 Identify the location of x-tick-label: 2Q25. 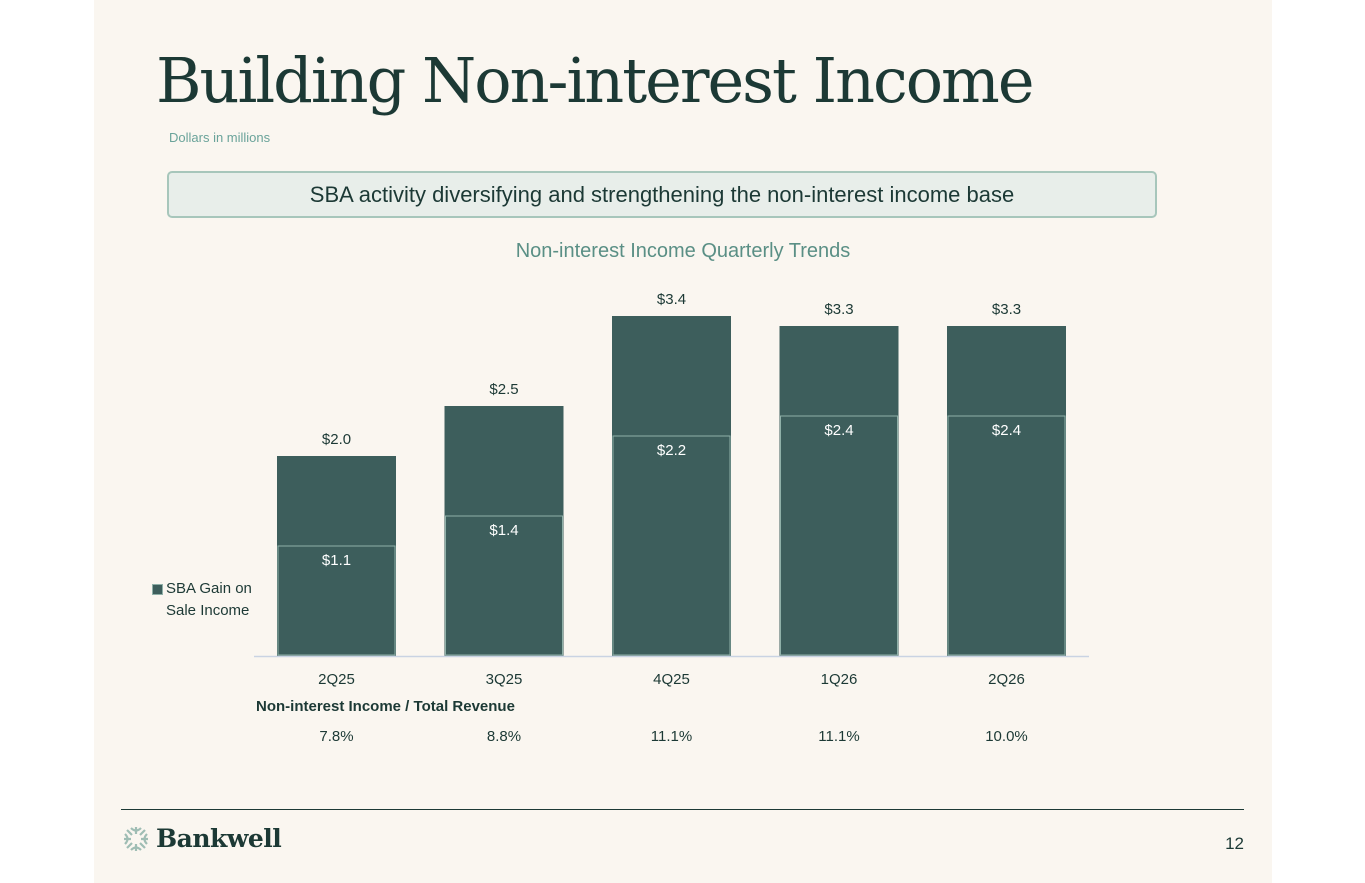
(336, 679).